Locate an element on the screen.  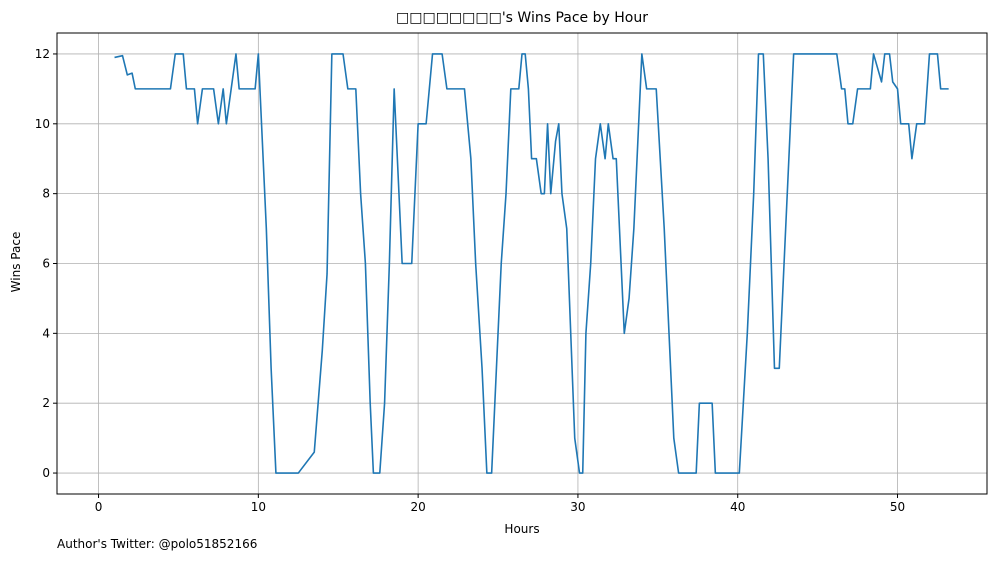
x-axis-label: Hours is located at coordinates (521, 529).